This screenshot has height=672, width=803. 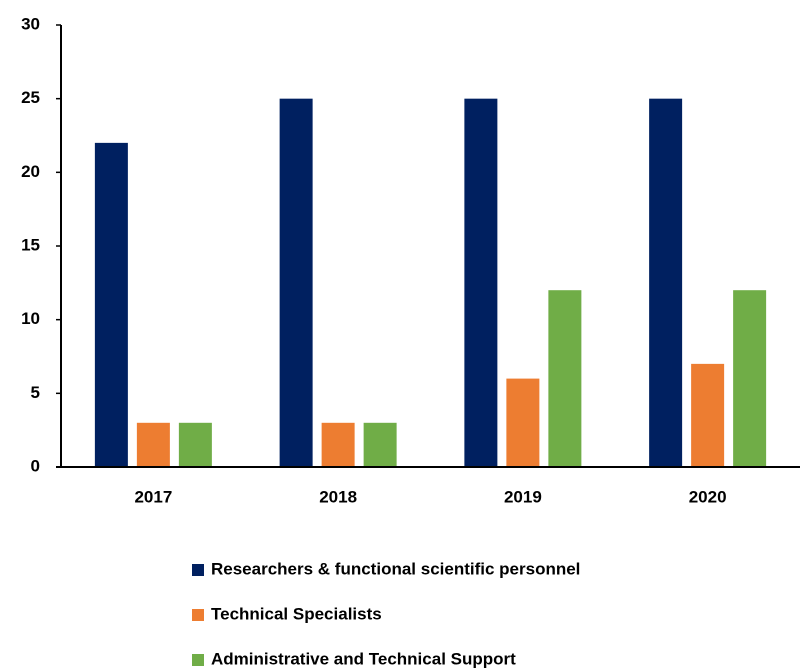 I want to click on x-tick-label: 2017, so click(x=153, y=496).